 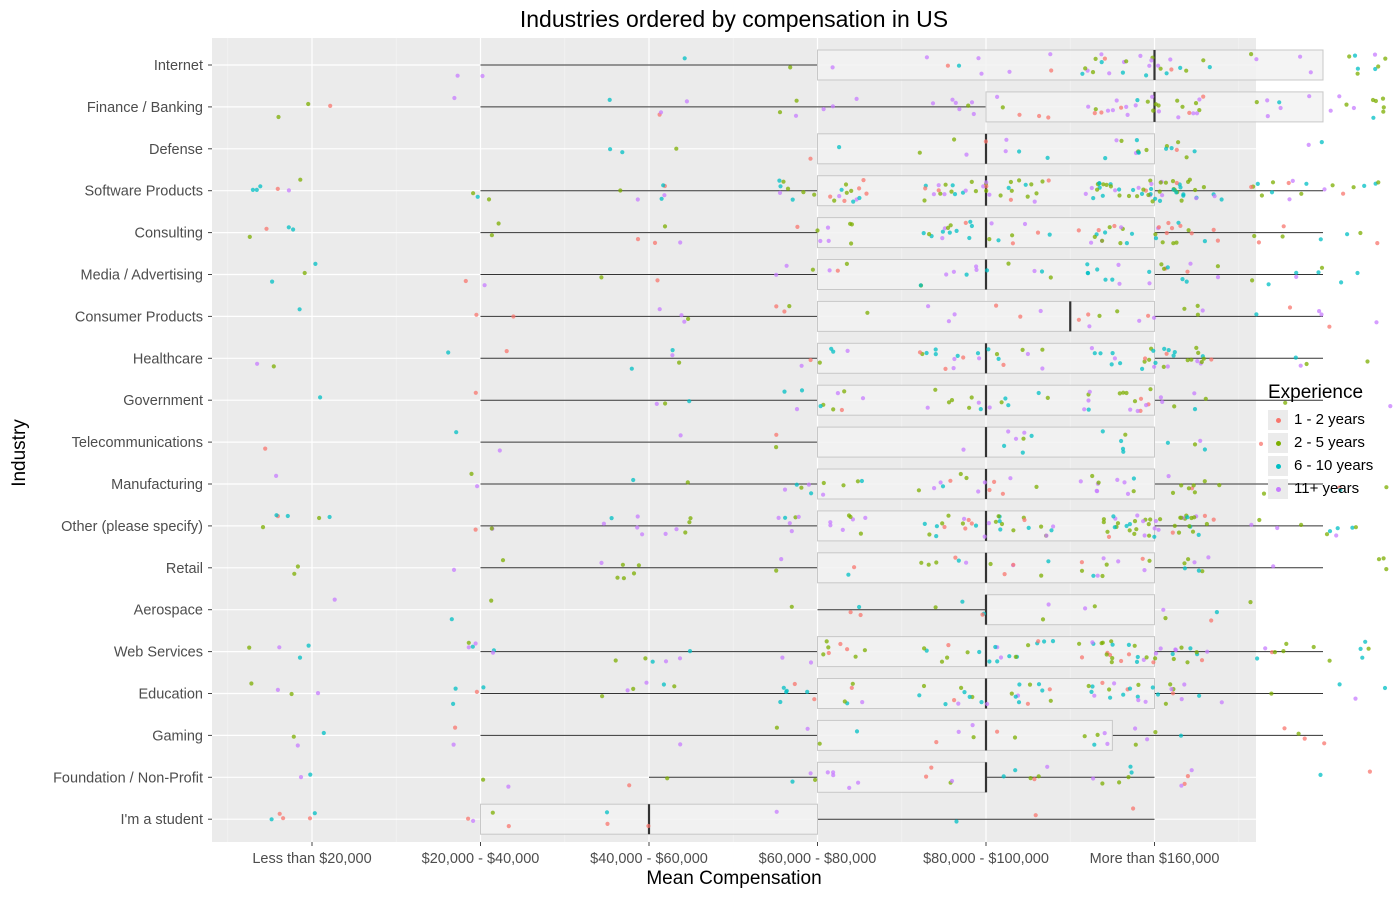 What do you see at coordinates (901, 652) in the screenshot?
I see `industry-row` at bounding box center [901, 652].